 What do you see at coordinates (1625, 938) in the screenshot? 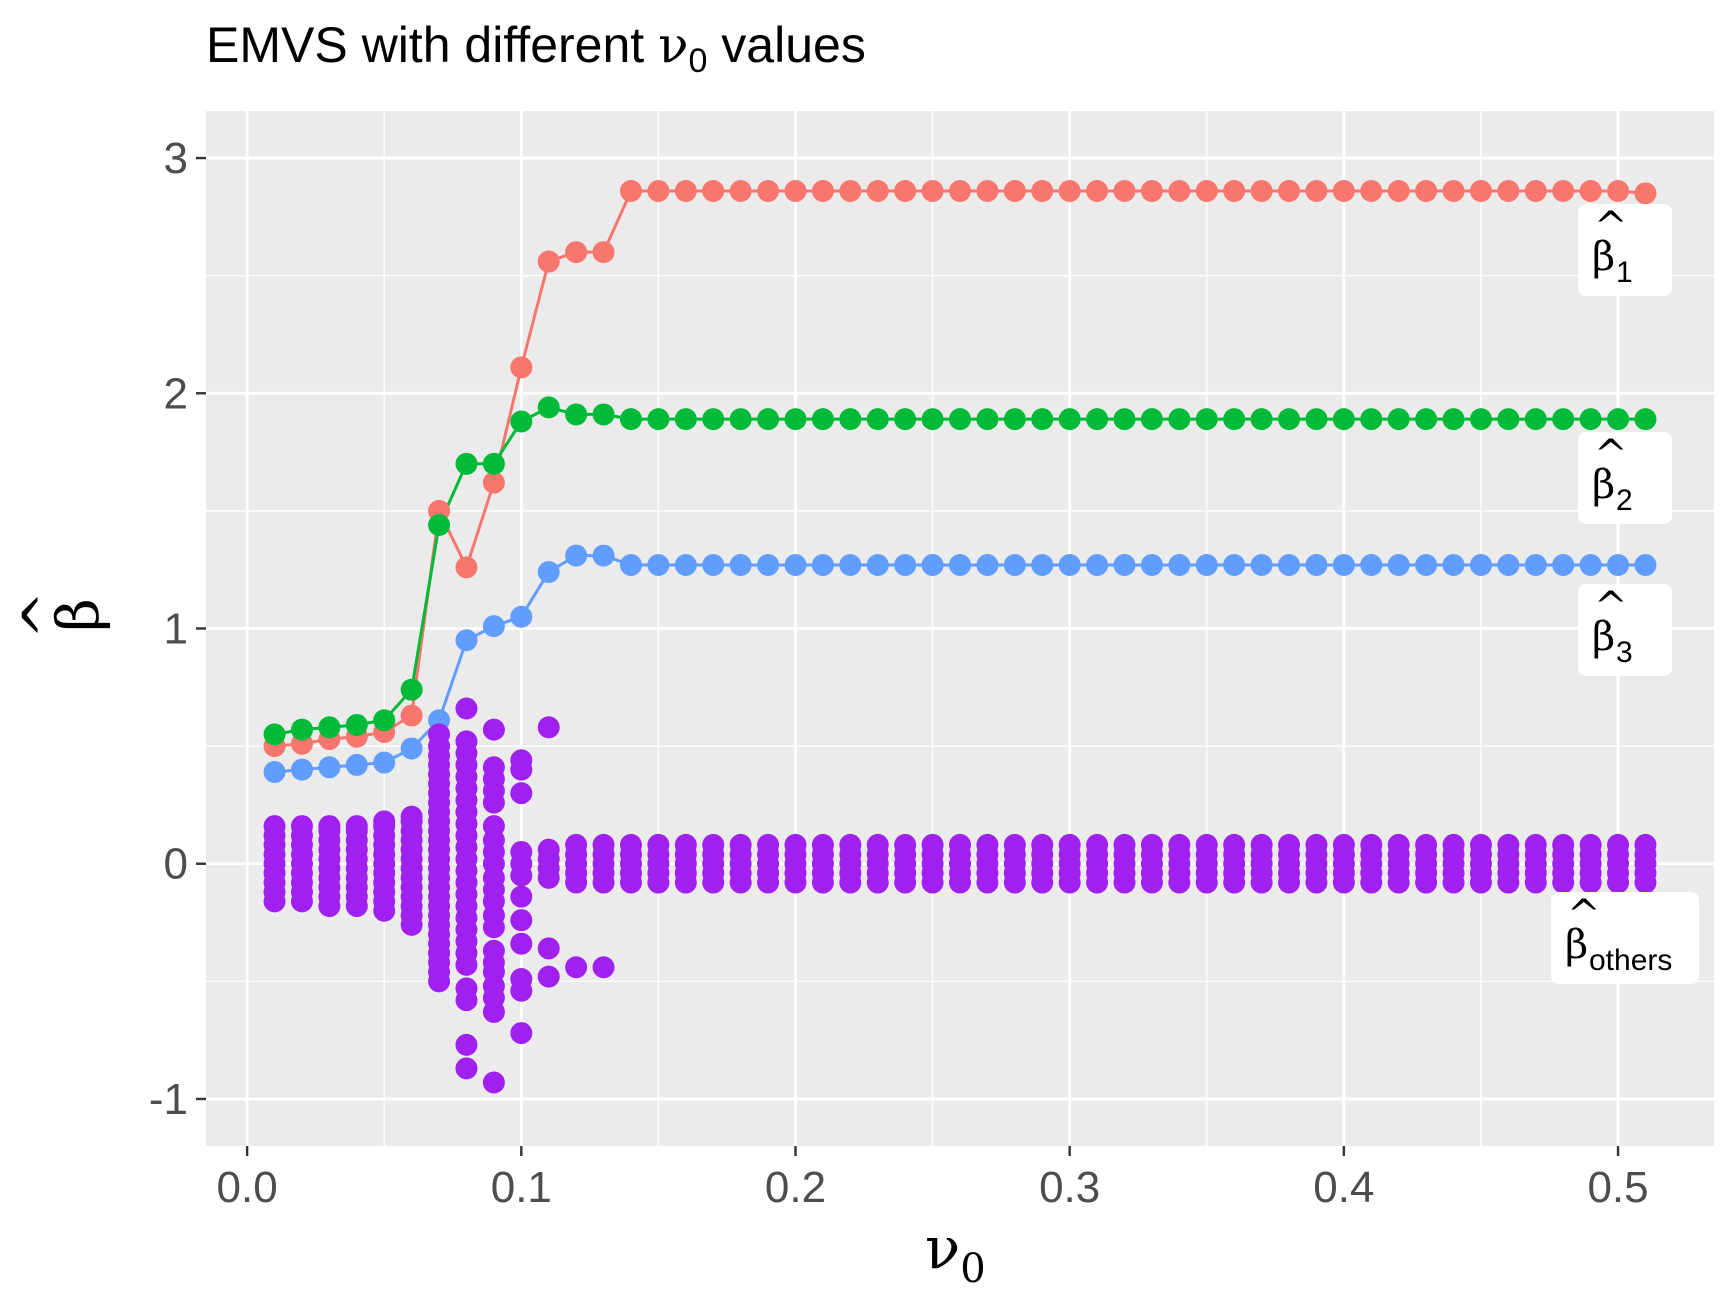
I see `series-label-box` at bounding box center [1625, 938].